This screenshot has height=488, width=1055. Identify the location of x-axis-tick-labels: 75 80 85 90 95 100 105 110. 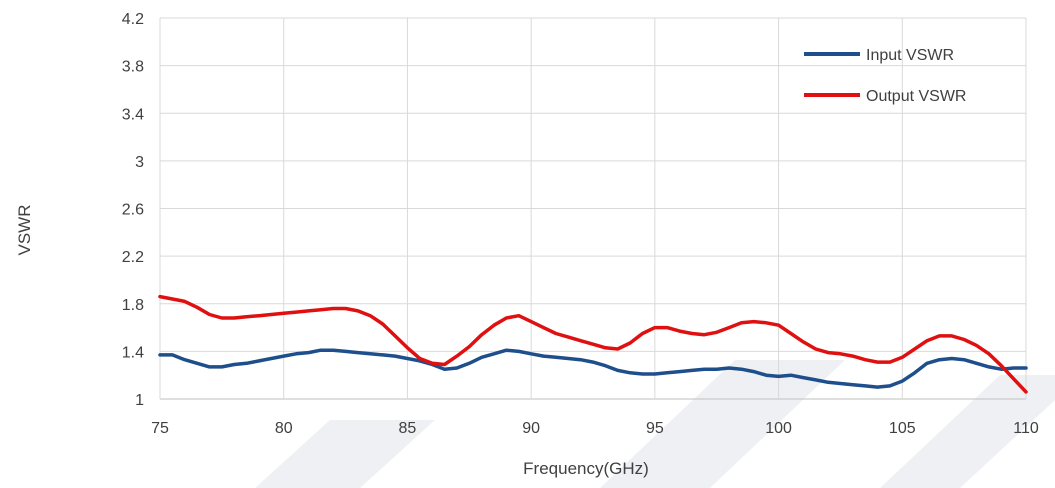
(595, 428).